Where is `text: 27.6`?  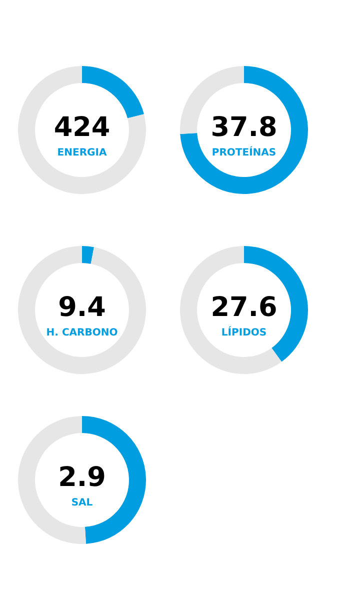
text: 27.6 is located at coordinates (244, 307).